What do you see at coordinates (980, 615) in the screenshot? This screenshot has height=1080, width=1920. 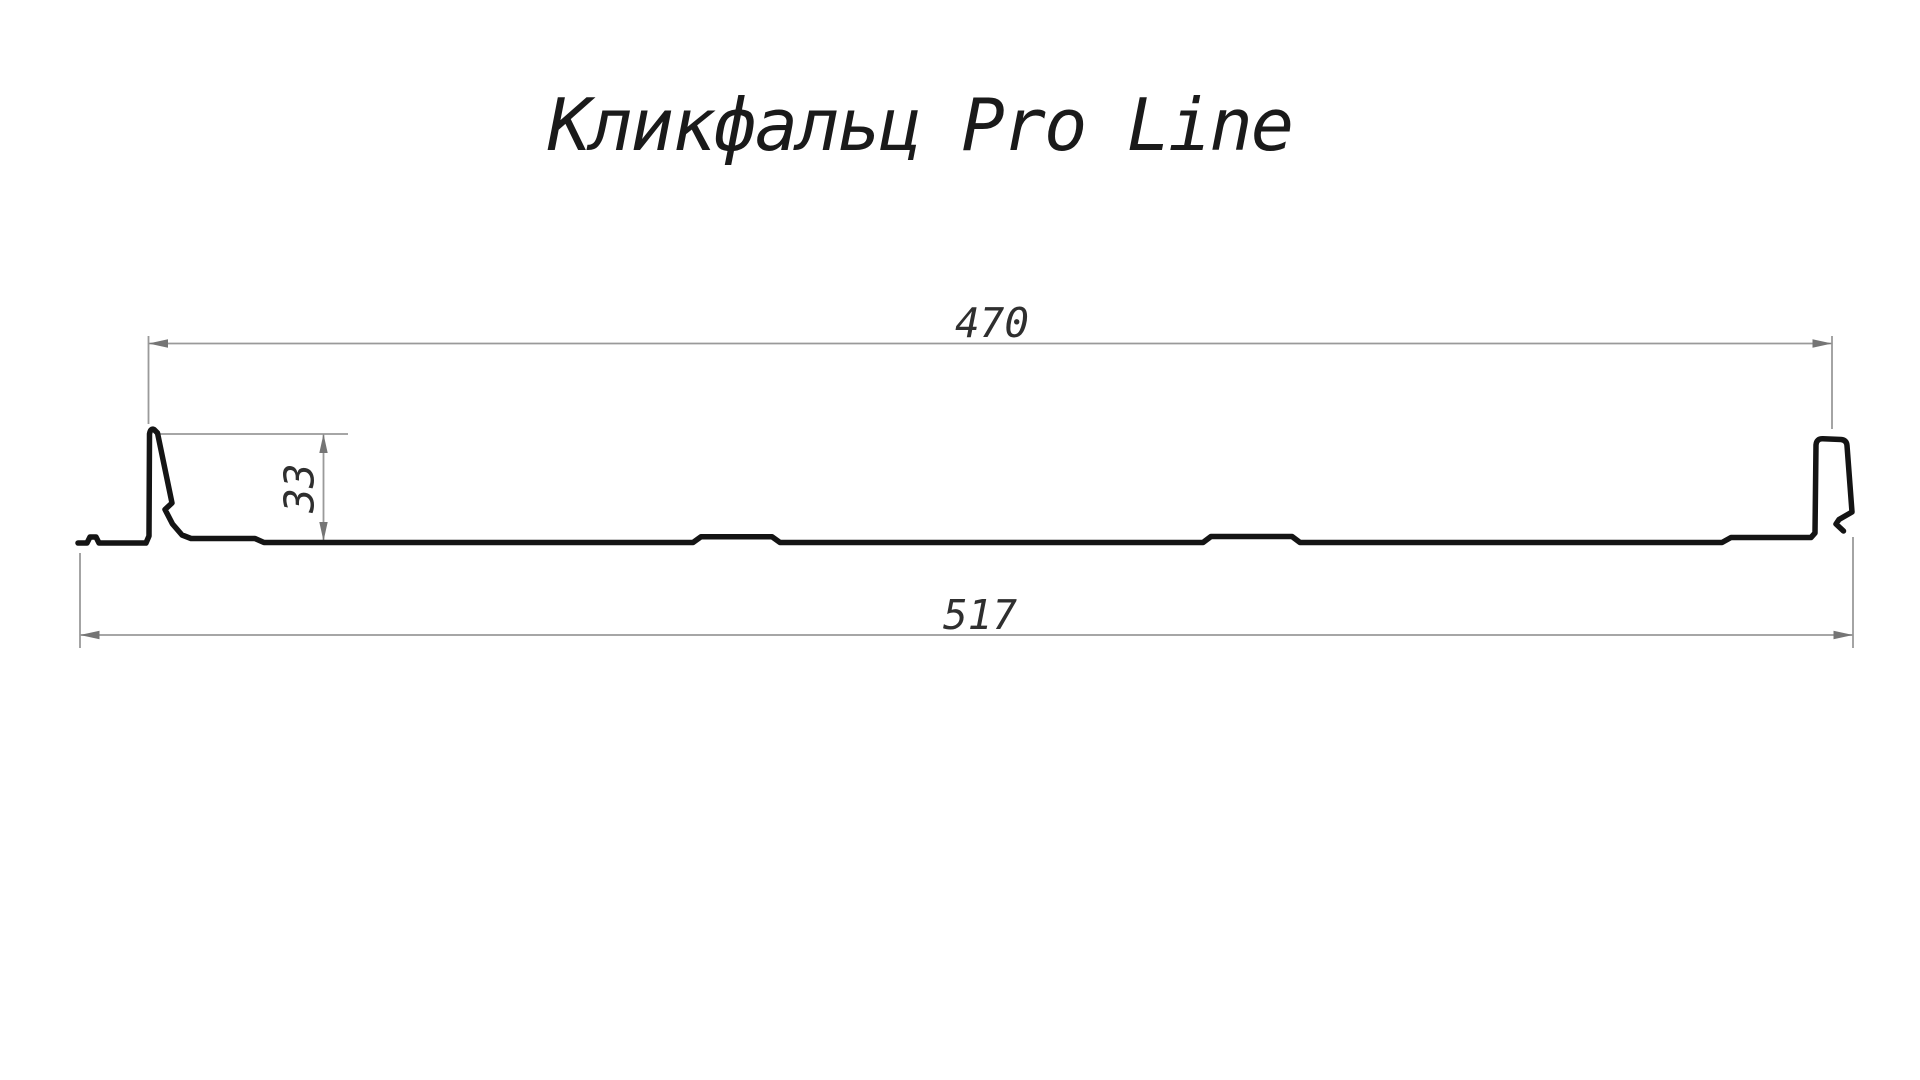 I see `dim-517-label: 517` at bounding box center [980, 615].